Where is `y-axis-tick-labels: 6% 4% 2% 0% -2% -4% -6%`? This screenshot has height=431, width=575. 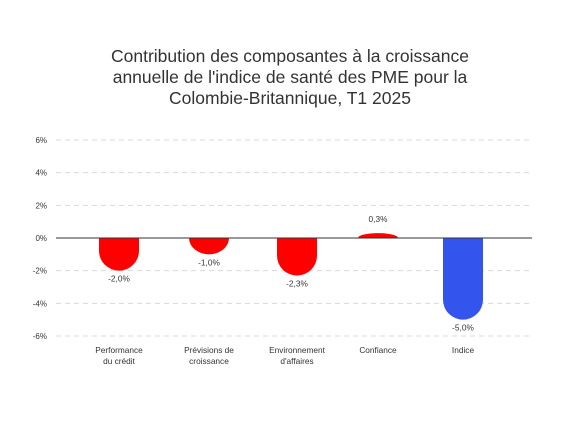 y-axis-tick-labels: 6% 4% 2% 0% -2% -4% -6% is located at coordinates (40, 238).